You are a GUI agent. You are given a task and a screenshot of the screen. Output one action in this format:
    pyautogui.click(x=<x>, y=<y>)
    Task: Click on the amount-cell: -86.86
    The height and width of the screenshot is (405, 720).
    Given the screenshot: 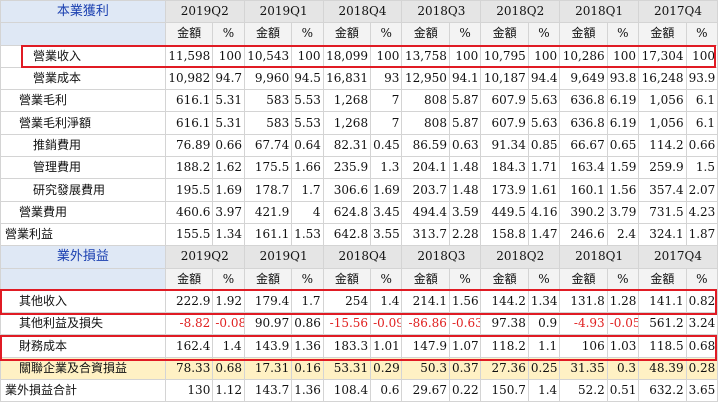 What is the action you would take?
    pyautogui.click(x=425, y=324)
    